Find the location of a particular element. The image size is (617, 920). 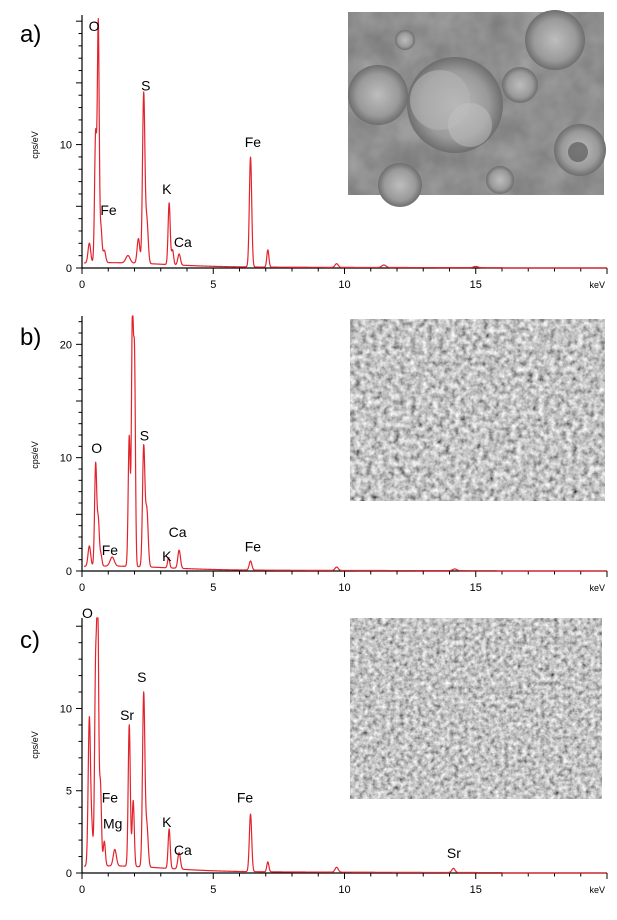

y-tick-label: 5 is located at coordinates (69, 792).